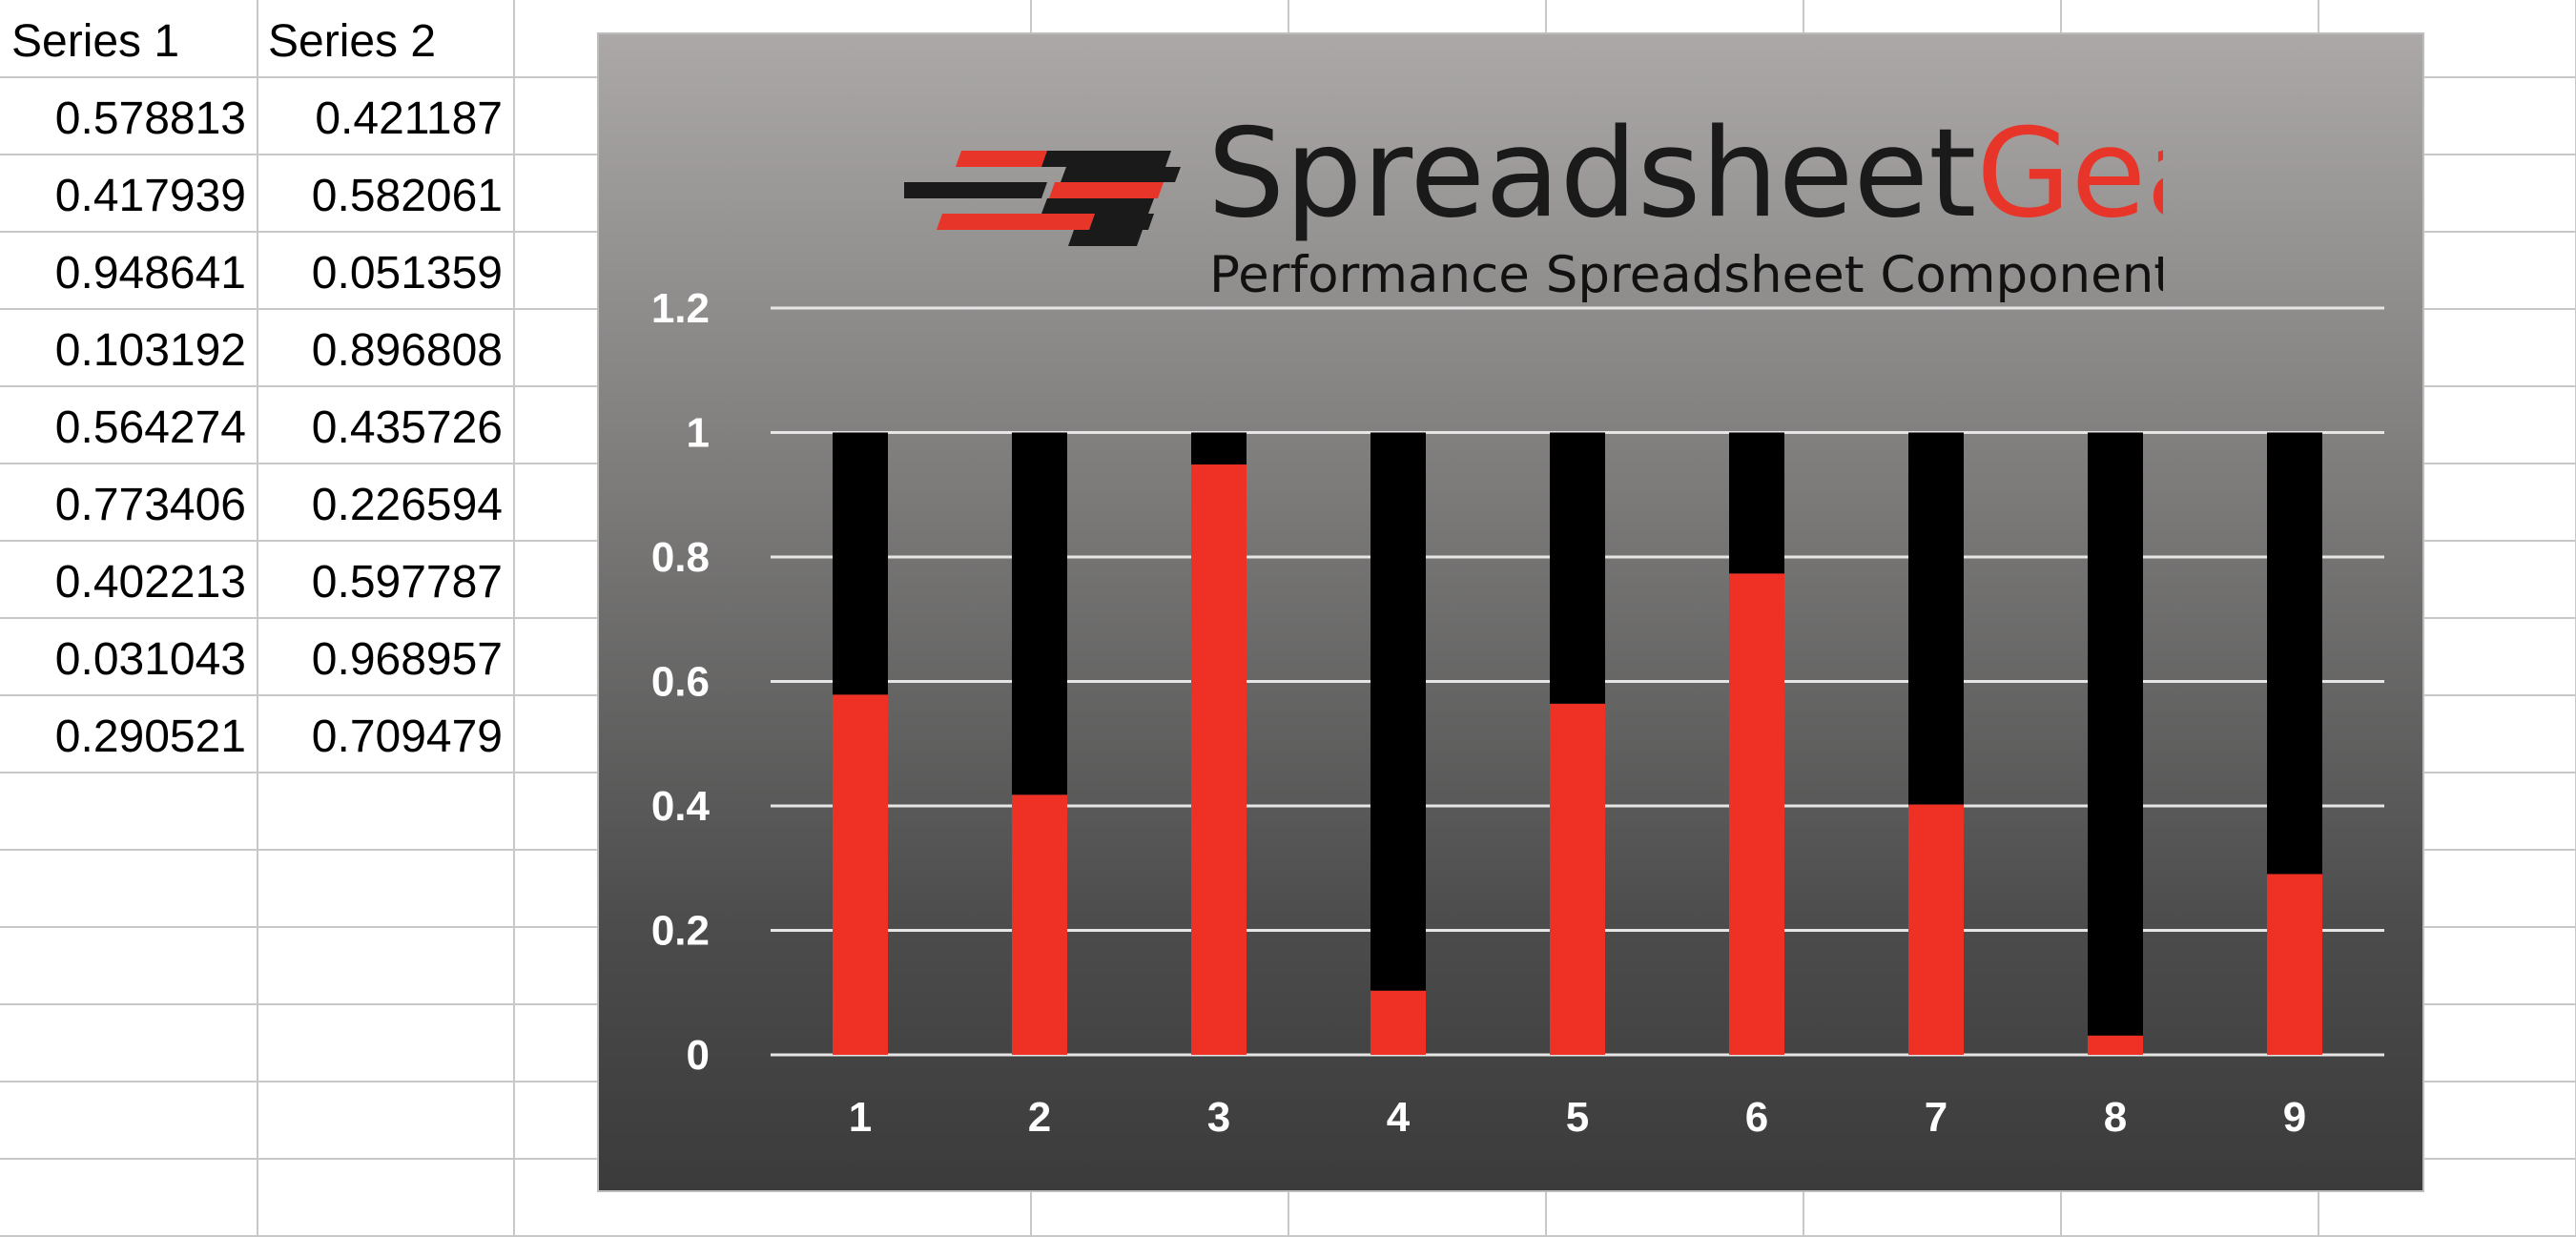 This screenshot has height=1237, width=2576. Describe the element at coordinates (407, 427) in the screenshot. I see `cell-series2-row5: 0.435726` at that location.